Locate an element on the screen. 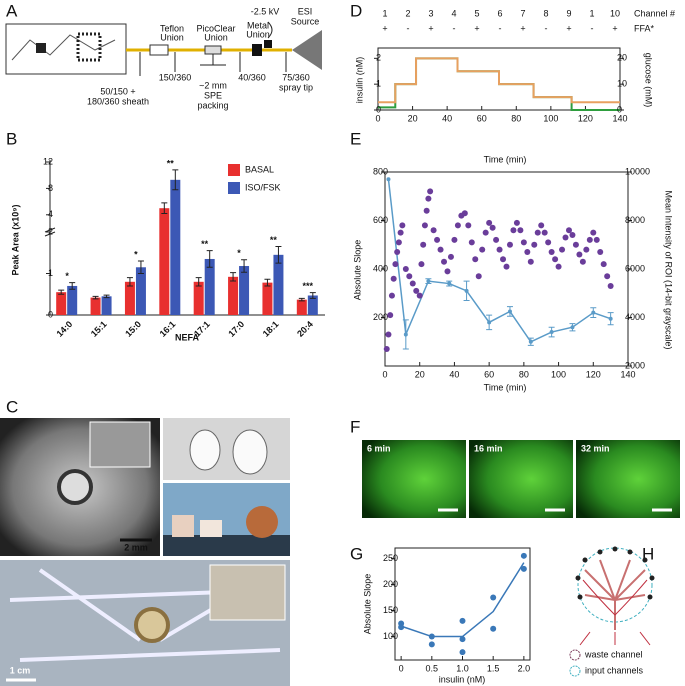 This screenshot has width=685, height=686. photo-inset is located at coordinates (247, 592).